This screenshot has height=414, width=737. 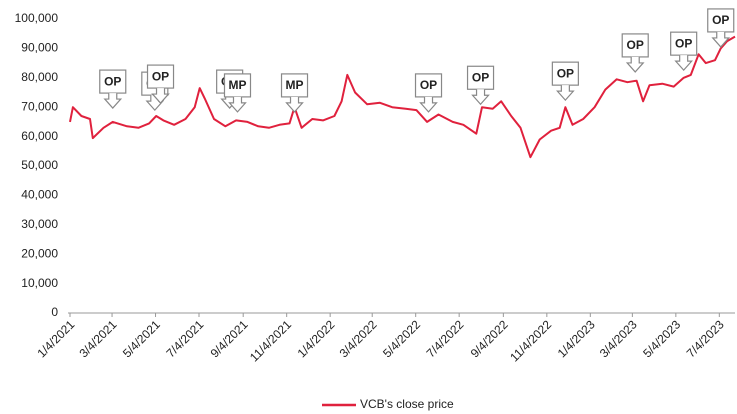 I want to click on y-tick-label: 50,000, so click(x=39, y=165).